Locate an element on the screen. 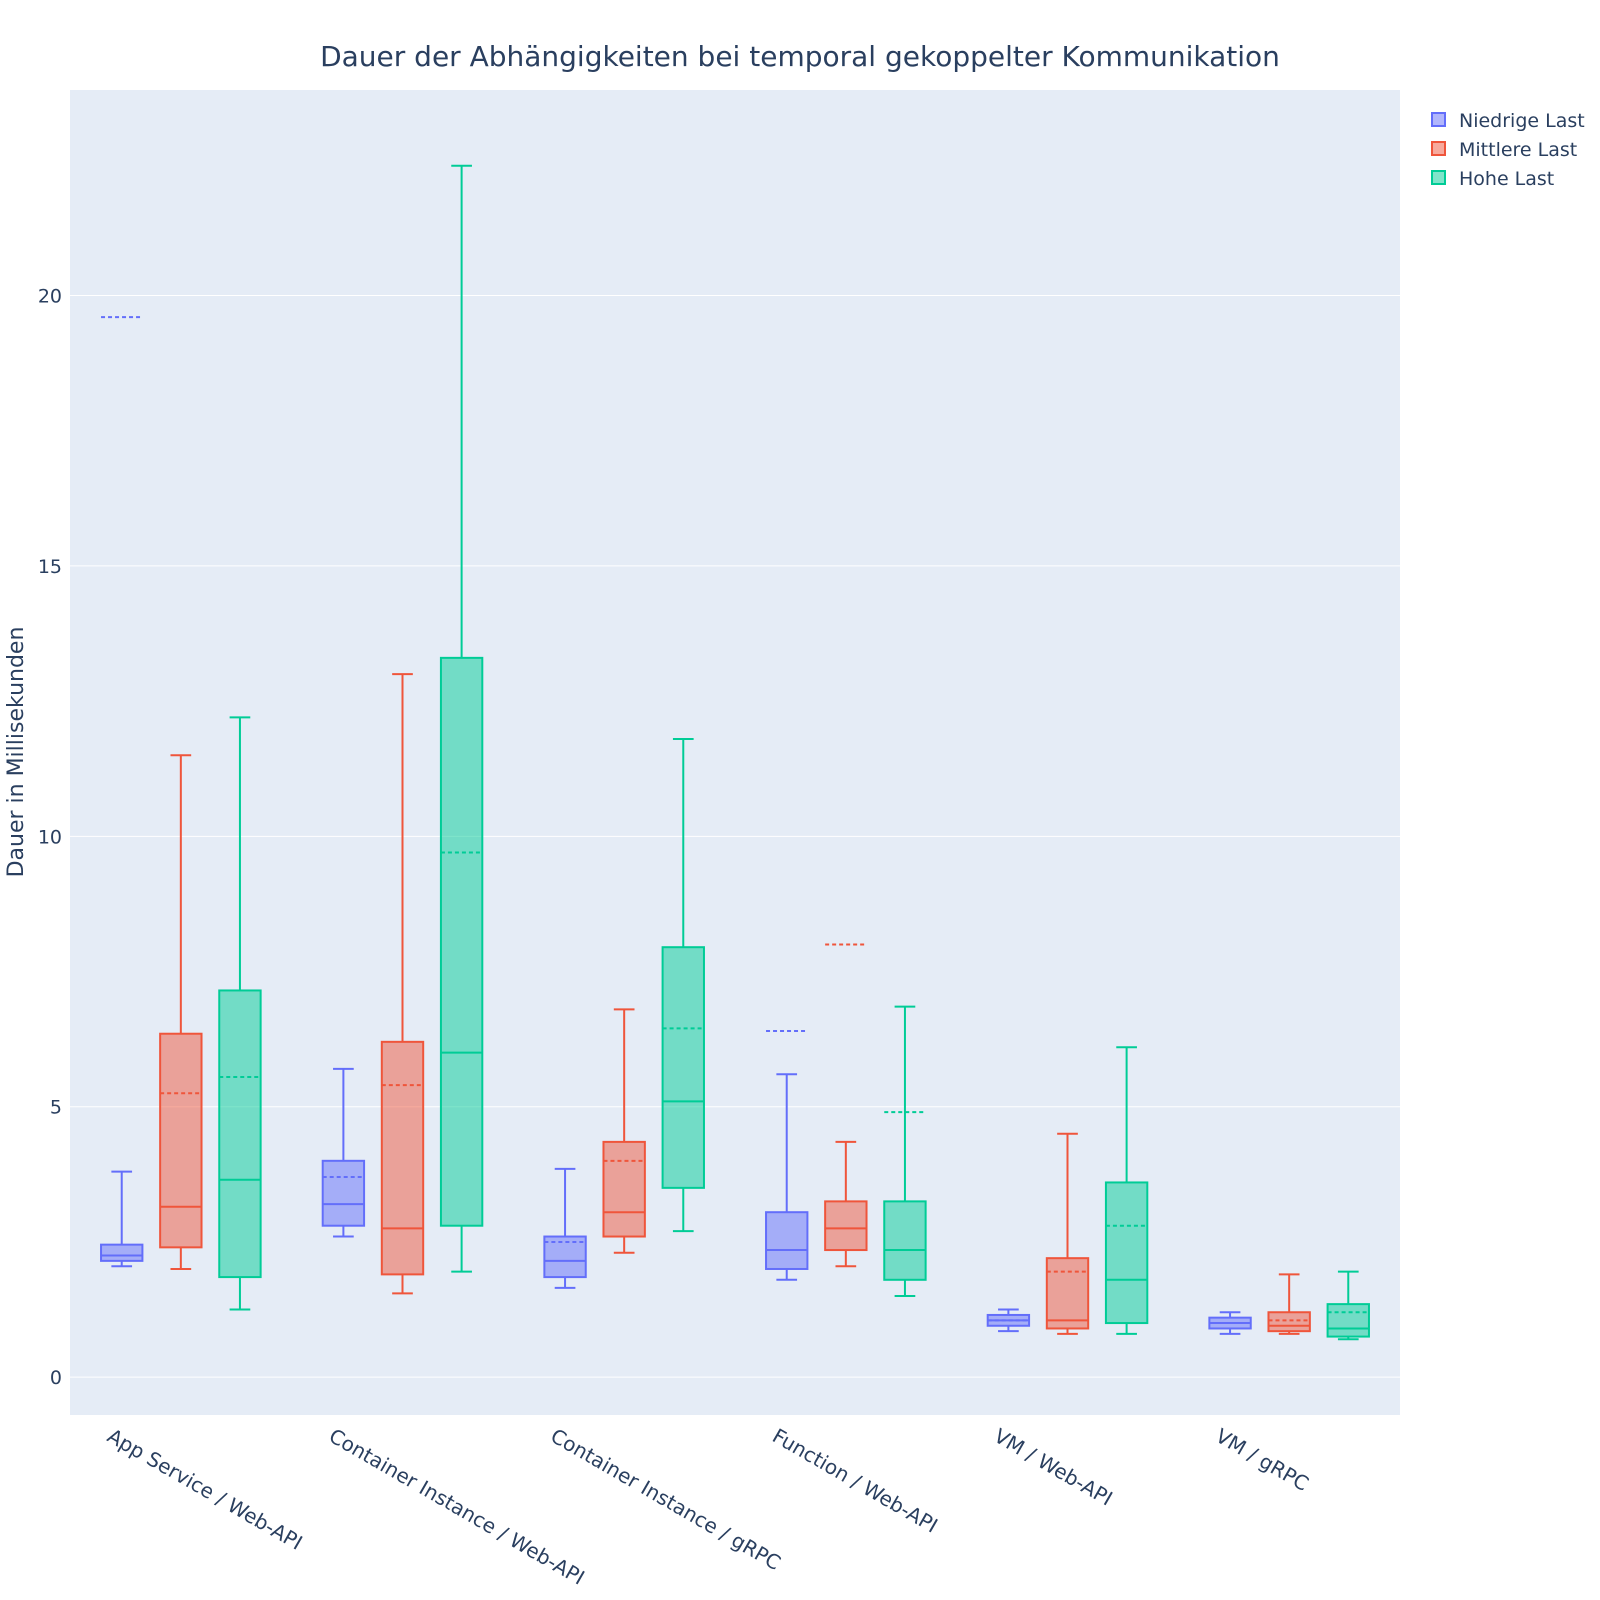 The height and width of the screenshot is (1600, 1600). legend-item: Mittlere Last is located at coordinates (1504, 150).